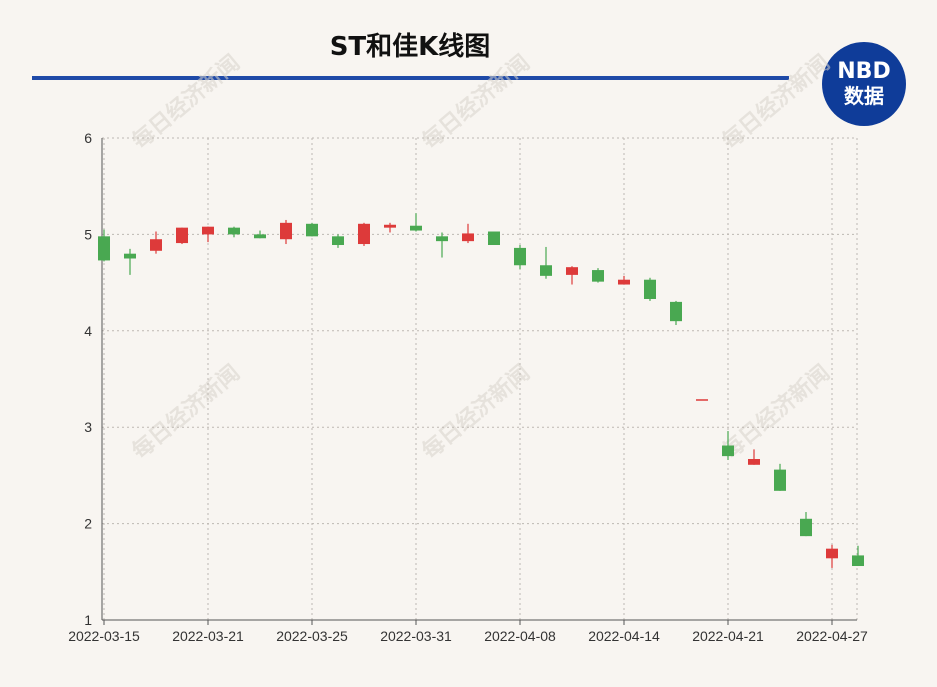 The height and width of the screenshot is (687, 937). I want to click on y-tick-label: 3, so click(88, 427).